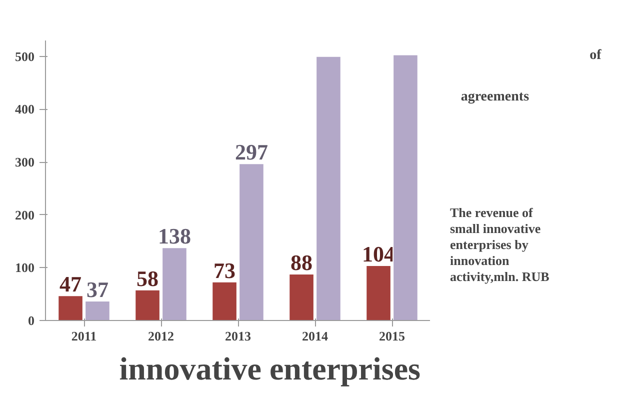 The image size is (639, 418). Describe the element at coordinates (97, 289) in the screenshot. I see `data-label: 37` at that location.